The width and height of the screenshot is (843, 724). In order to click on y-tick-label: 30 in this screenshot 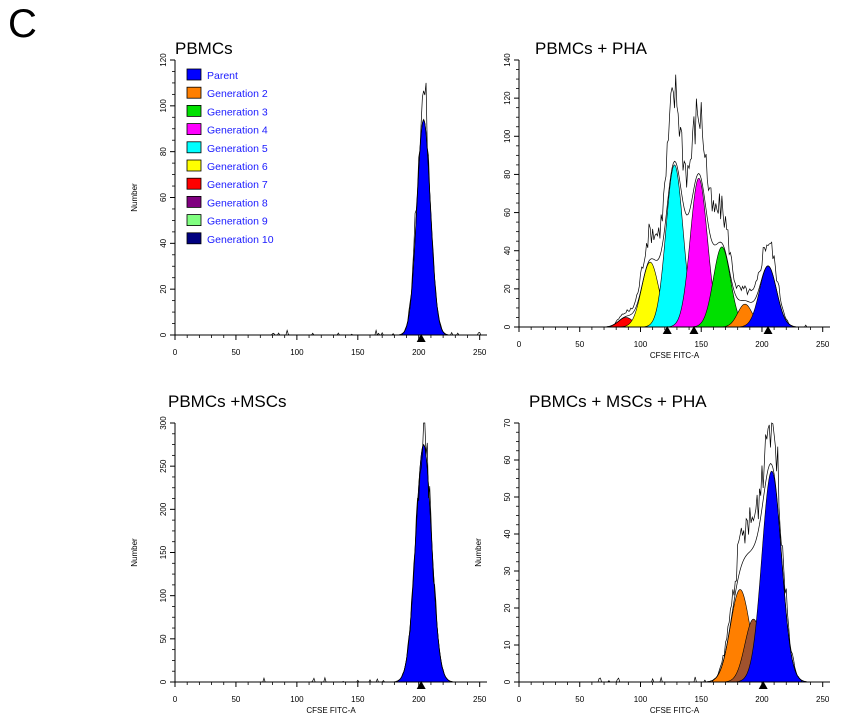, I will do `click(507, 570)`.